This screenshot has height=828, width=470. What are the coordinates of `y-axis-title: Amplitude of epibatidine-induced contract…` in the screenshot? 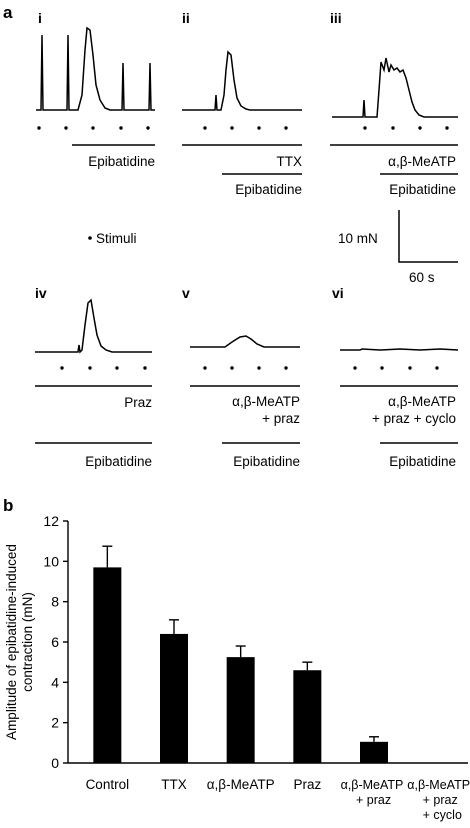 It's located at (19, 642).